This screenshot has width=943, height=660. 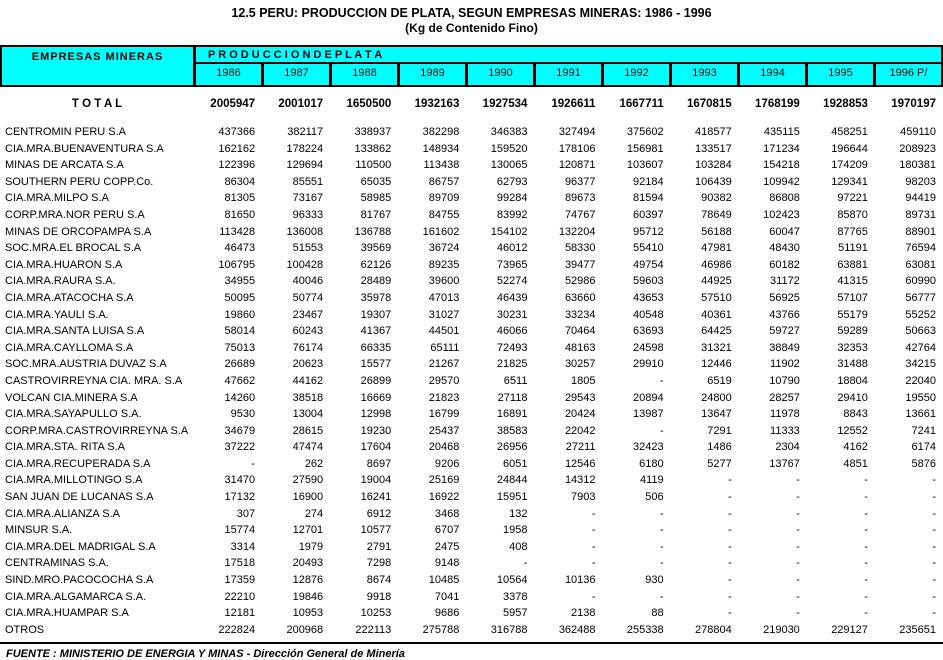 I want to click on value-cell: 2138, so click(x=583, y=613).